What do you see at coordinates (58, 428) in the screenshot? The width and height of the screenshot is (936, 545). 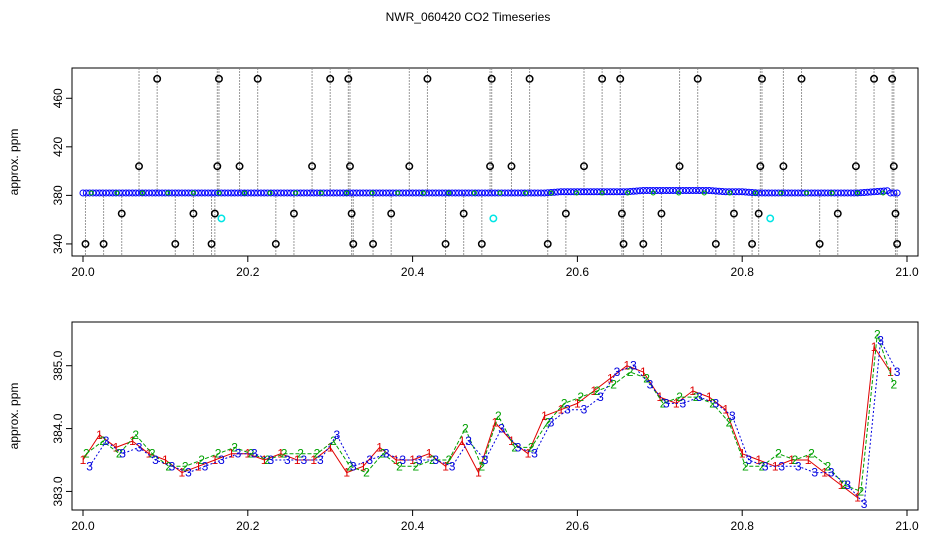 I see `y-tick-label: 384.0` at bounding box center [58, 428].